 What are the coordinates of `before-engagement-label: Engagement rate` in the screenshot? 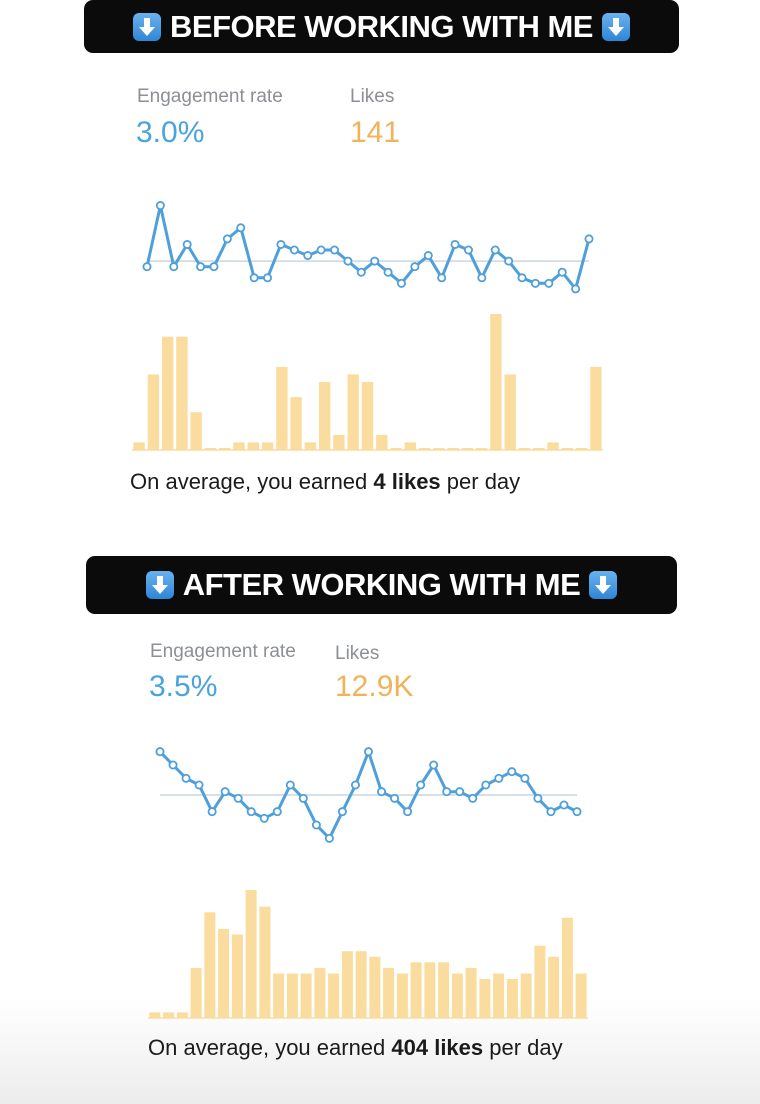 It's located at (210, 96).